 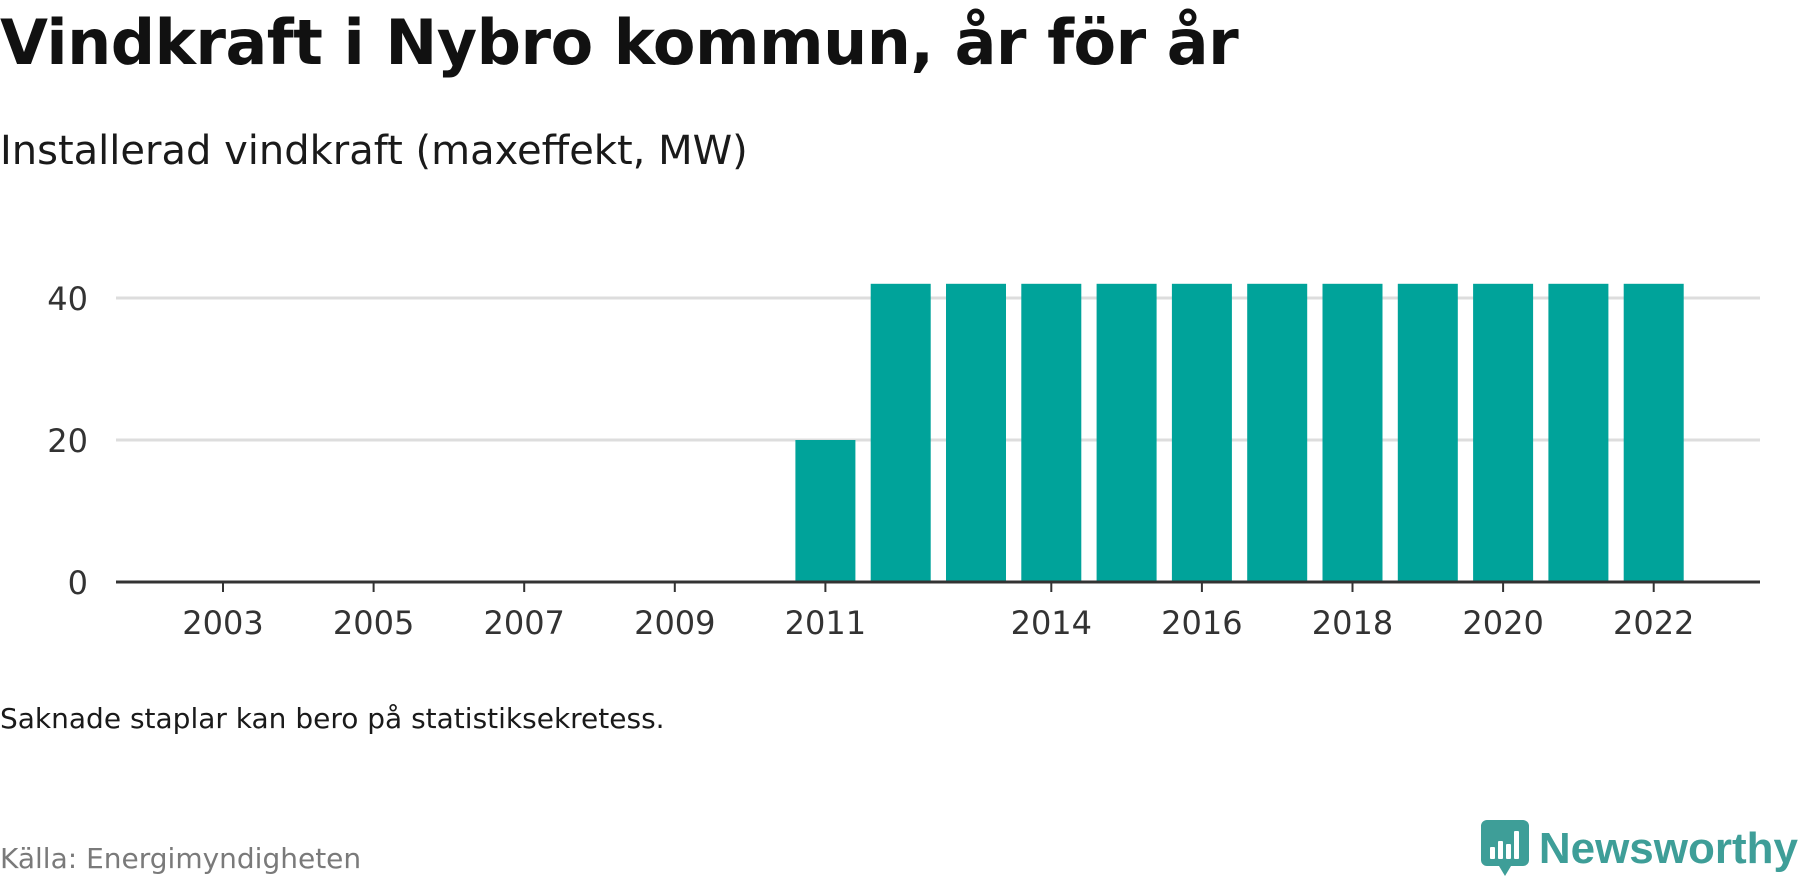 I want to click on chart-title: Vindkraft i Nybro kommun, år för år, so click(x=619, y=42).